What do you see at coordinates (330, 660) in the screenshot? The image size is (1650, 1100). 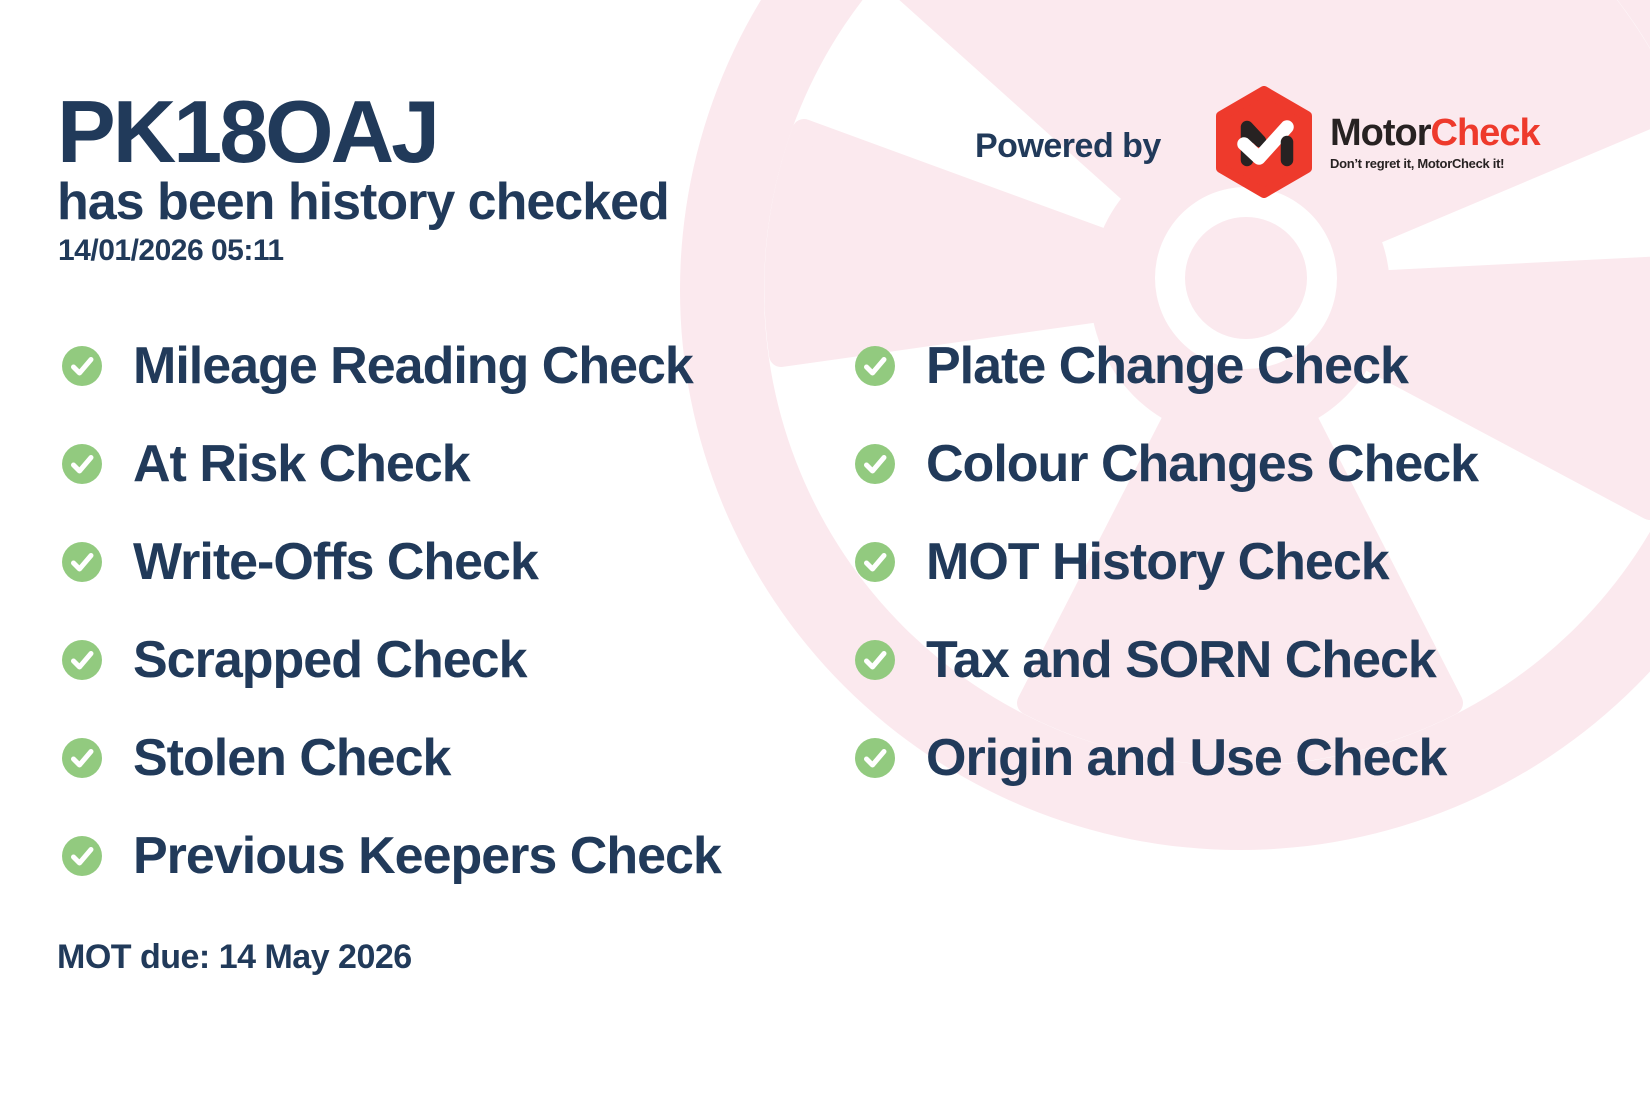 I see `checklist-item-label: Scrapped Check` at bounding box center [330, 660].